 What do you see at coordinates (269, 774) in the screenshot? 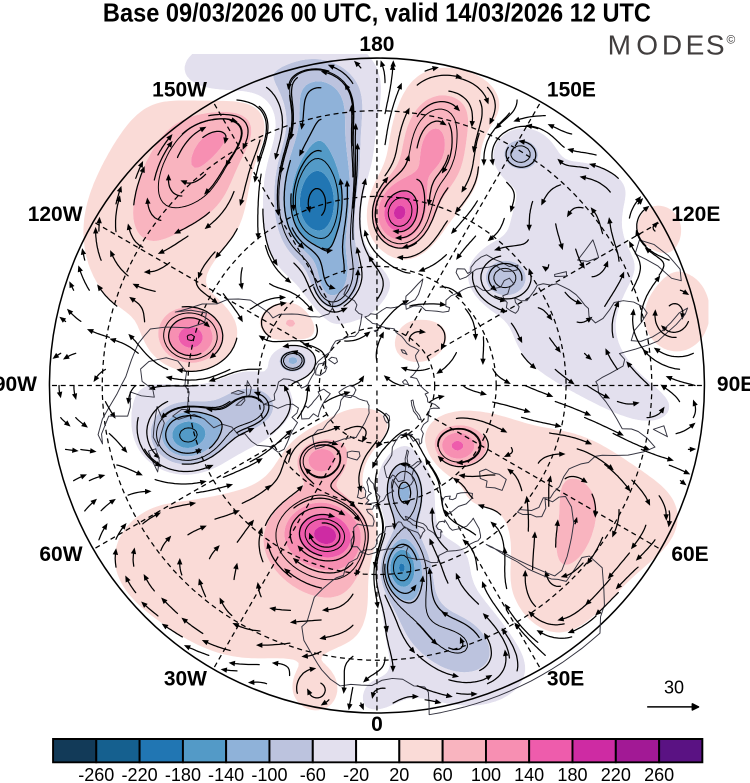
I see `svg-text: -100` at bounding box center [269, 774].